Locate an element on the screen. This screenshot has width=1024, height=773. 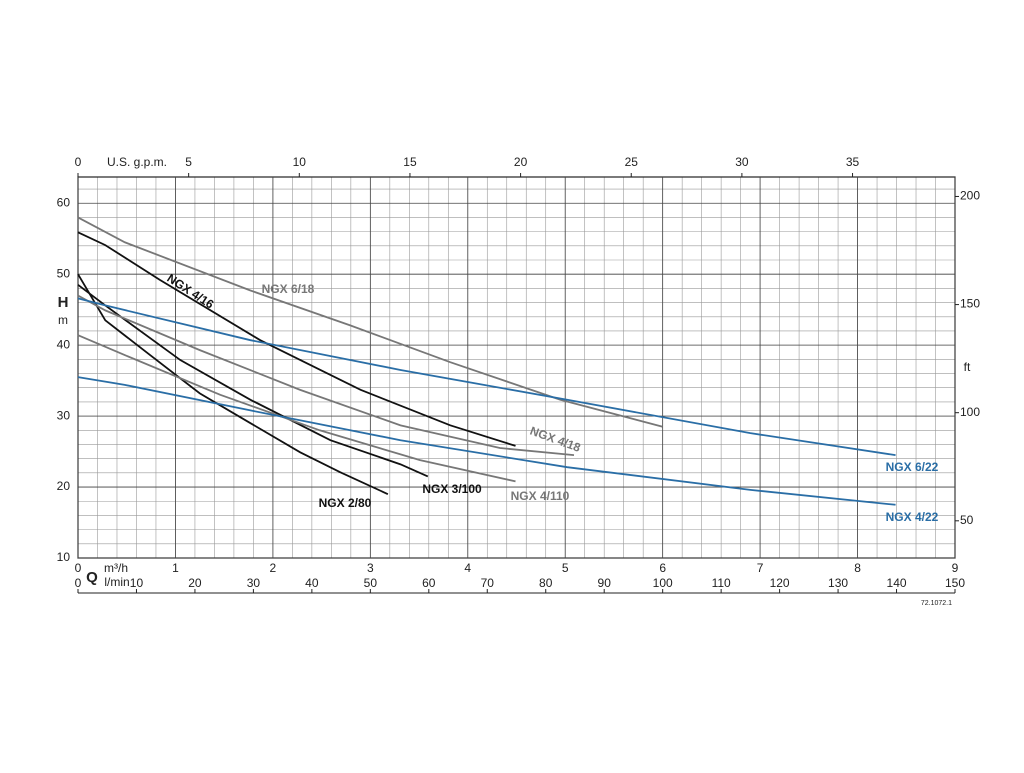
x2-tick-label: 10 is located at coordinates (300, 162).